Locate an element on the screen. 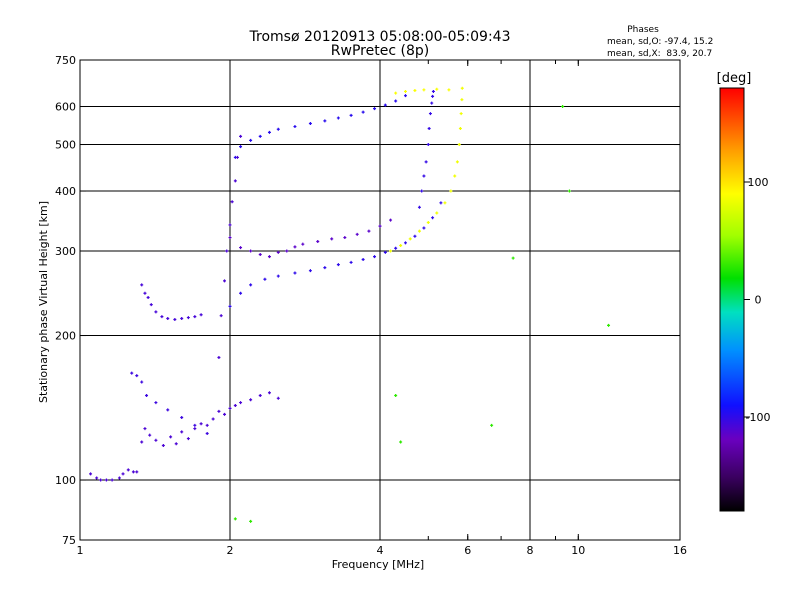  y-tick-label: 75 is located at coordinates (69, 540).